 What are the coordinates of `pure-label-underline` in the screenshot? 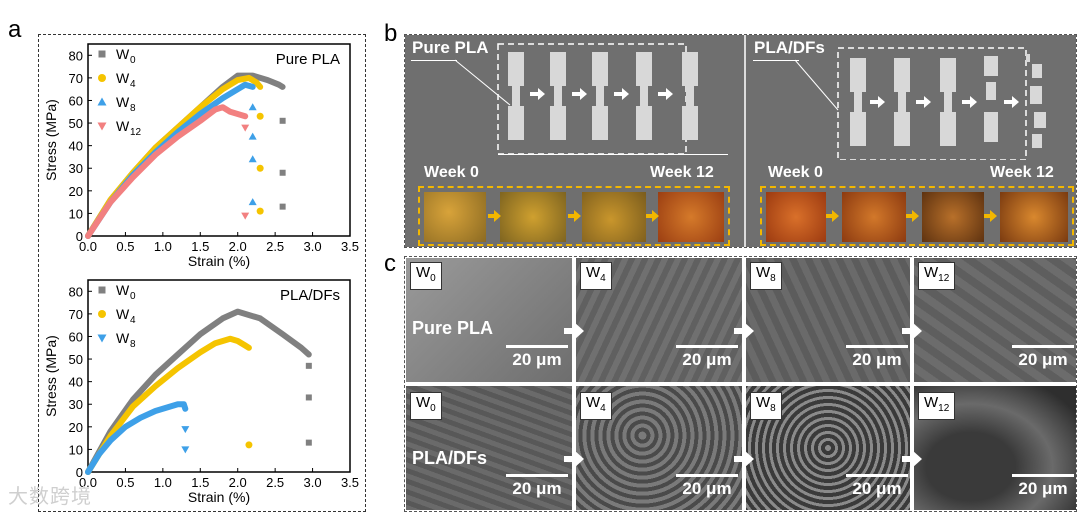 It's located at (434, 60).